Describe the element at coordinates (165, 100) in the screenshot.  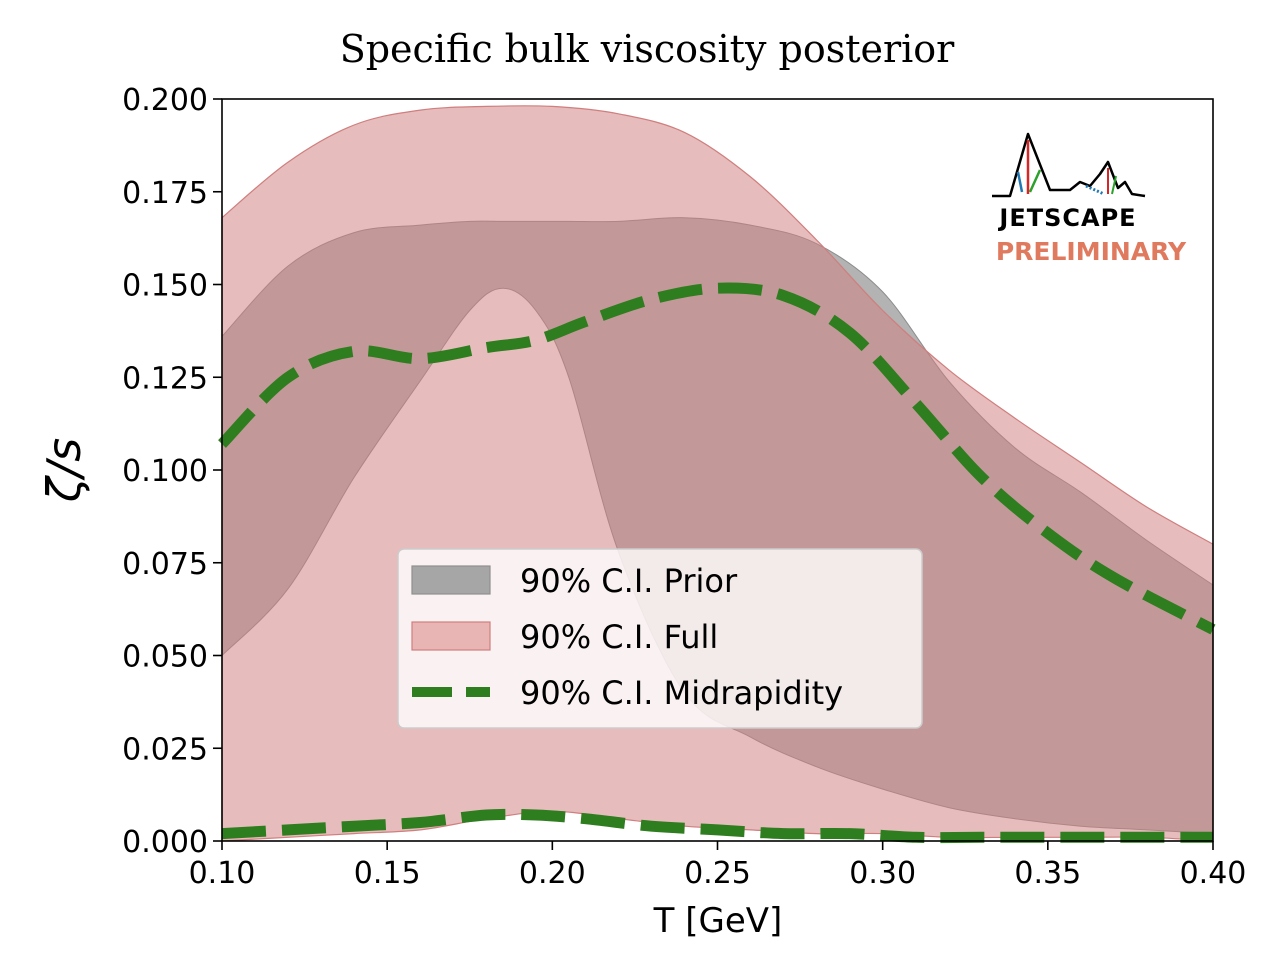
I see `y-tick-label: 0.200` at that location.